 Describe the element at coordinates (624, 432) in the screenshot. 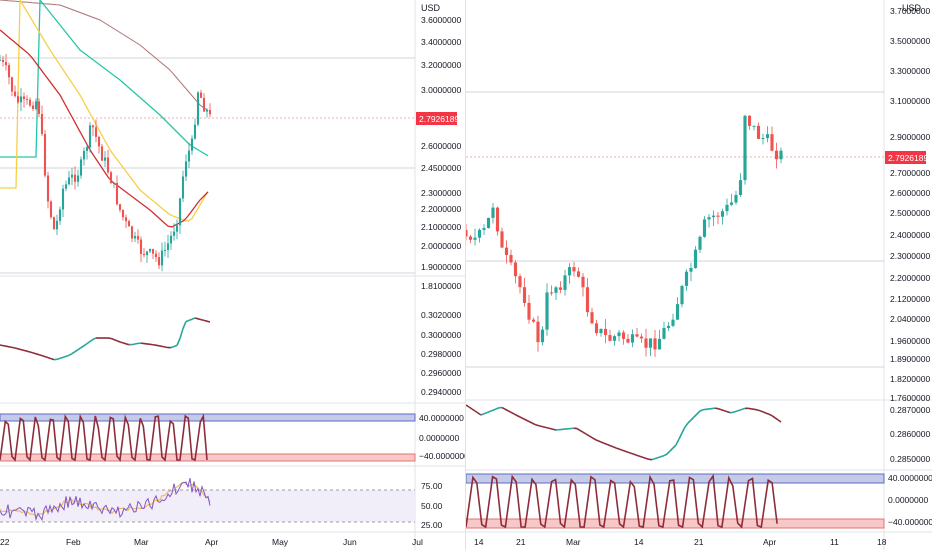

I see `indicator-line-right` at that location.